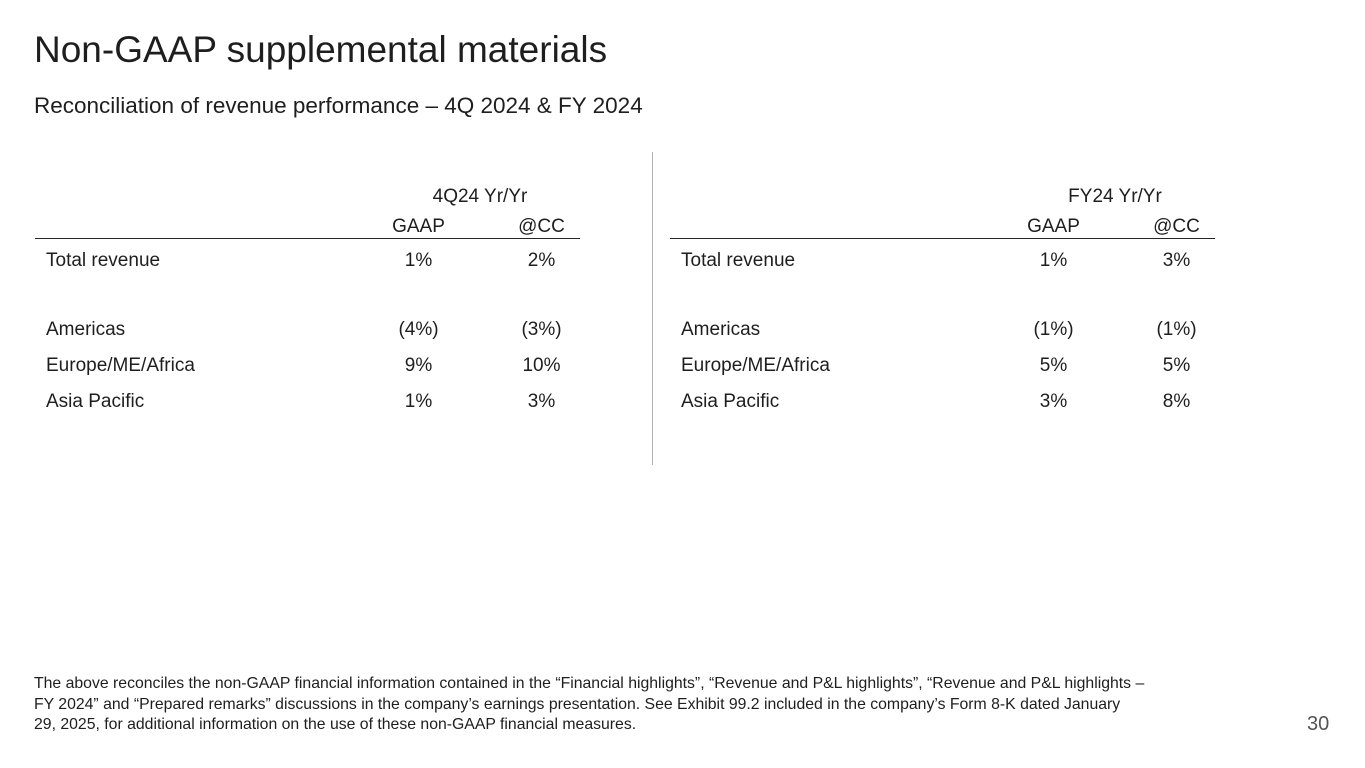 The height and width of the screenshot is (768, 1365). I want to click on gaap-value: 3%, so click(1053, 401).